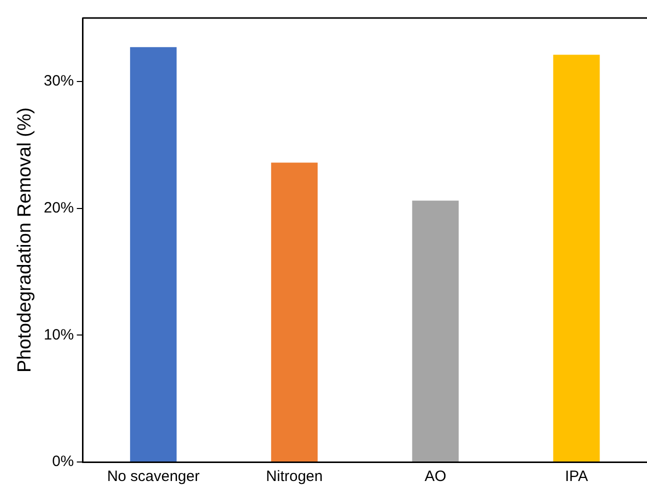 The width and height of the screenshot is (647, 496). I want to click on x-tick-label: AO, so click(435, 477).